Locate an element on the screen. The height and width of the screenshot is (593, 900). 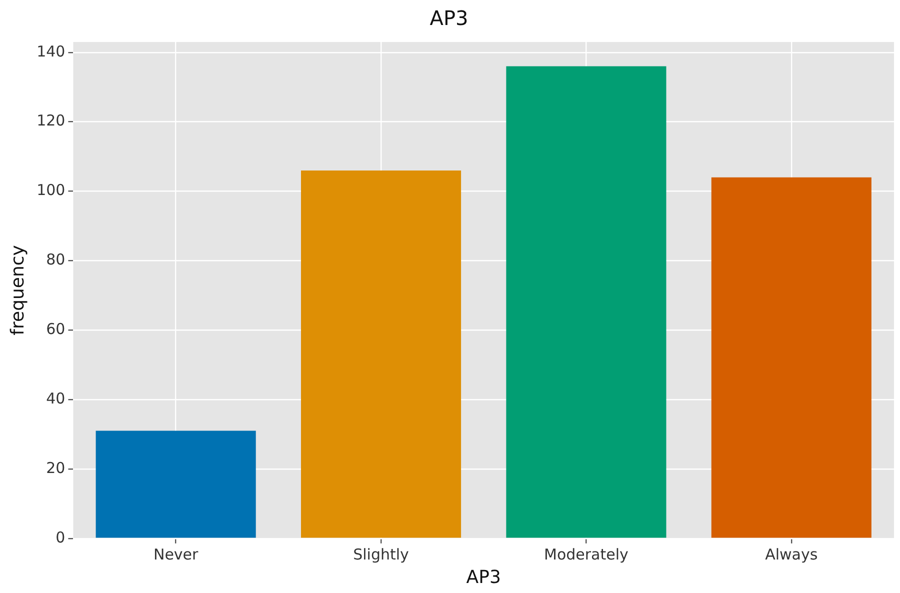
chart-title: AP3 is located at coordinates (449, 18).